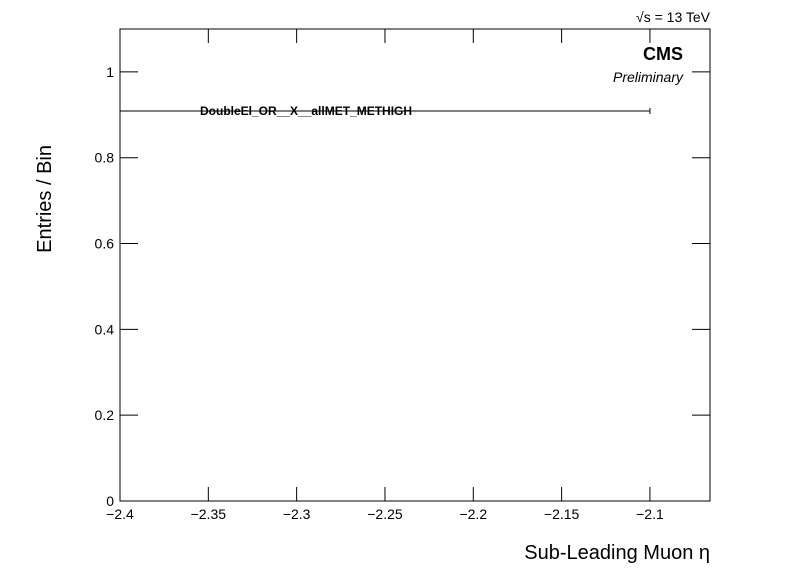 The width and height of the screenshot is (798, 576). I want to click on x-tick-label: −2.35, so click(209, 514).